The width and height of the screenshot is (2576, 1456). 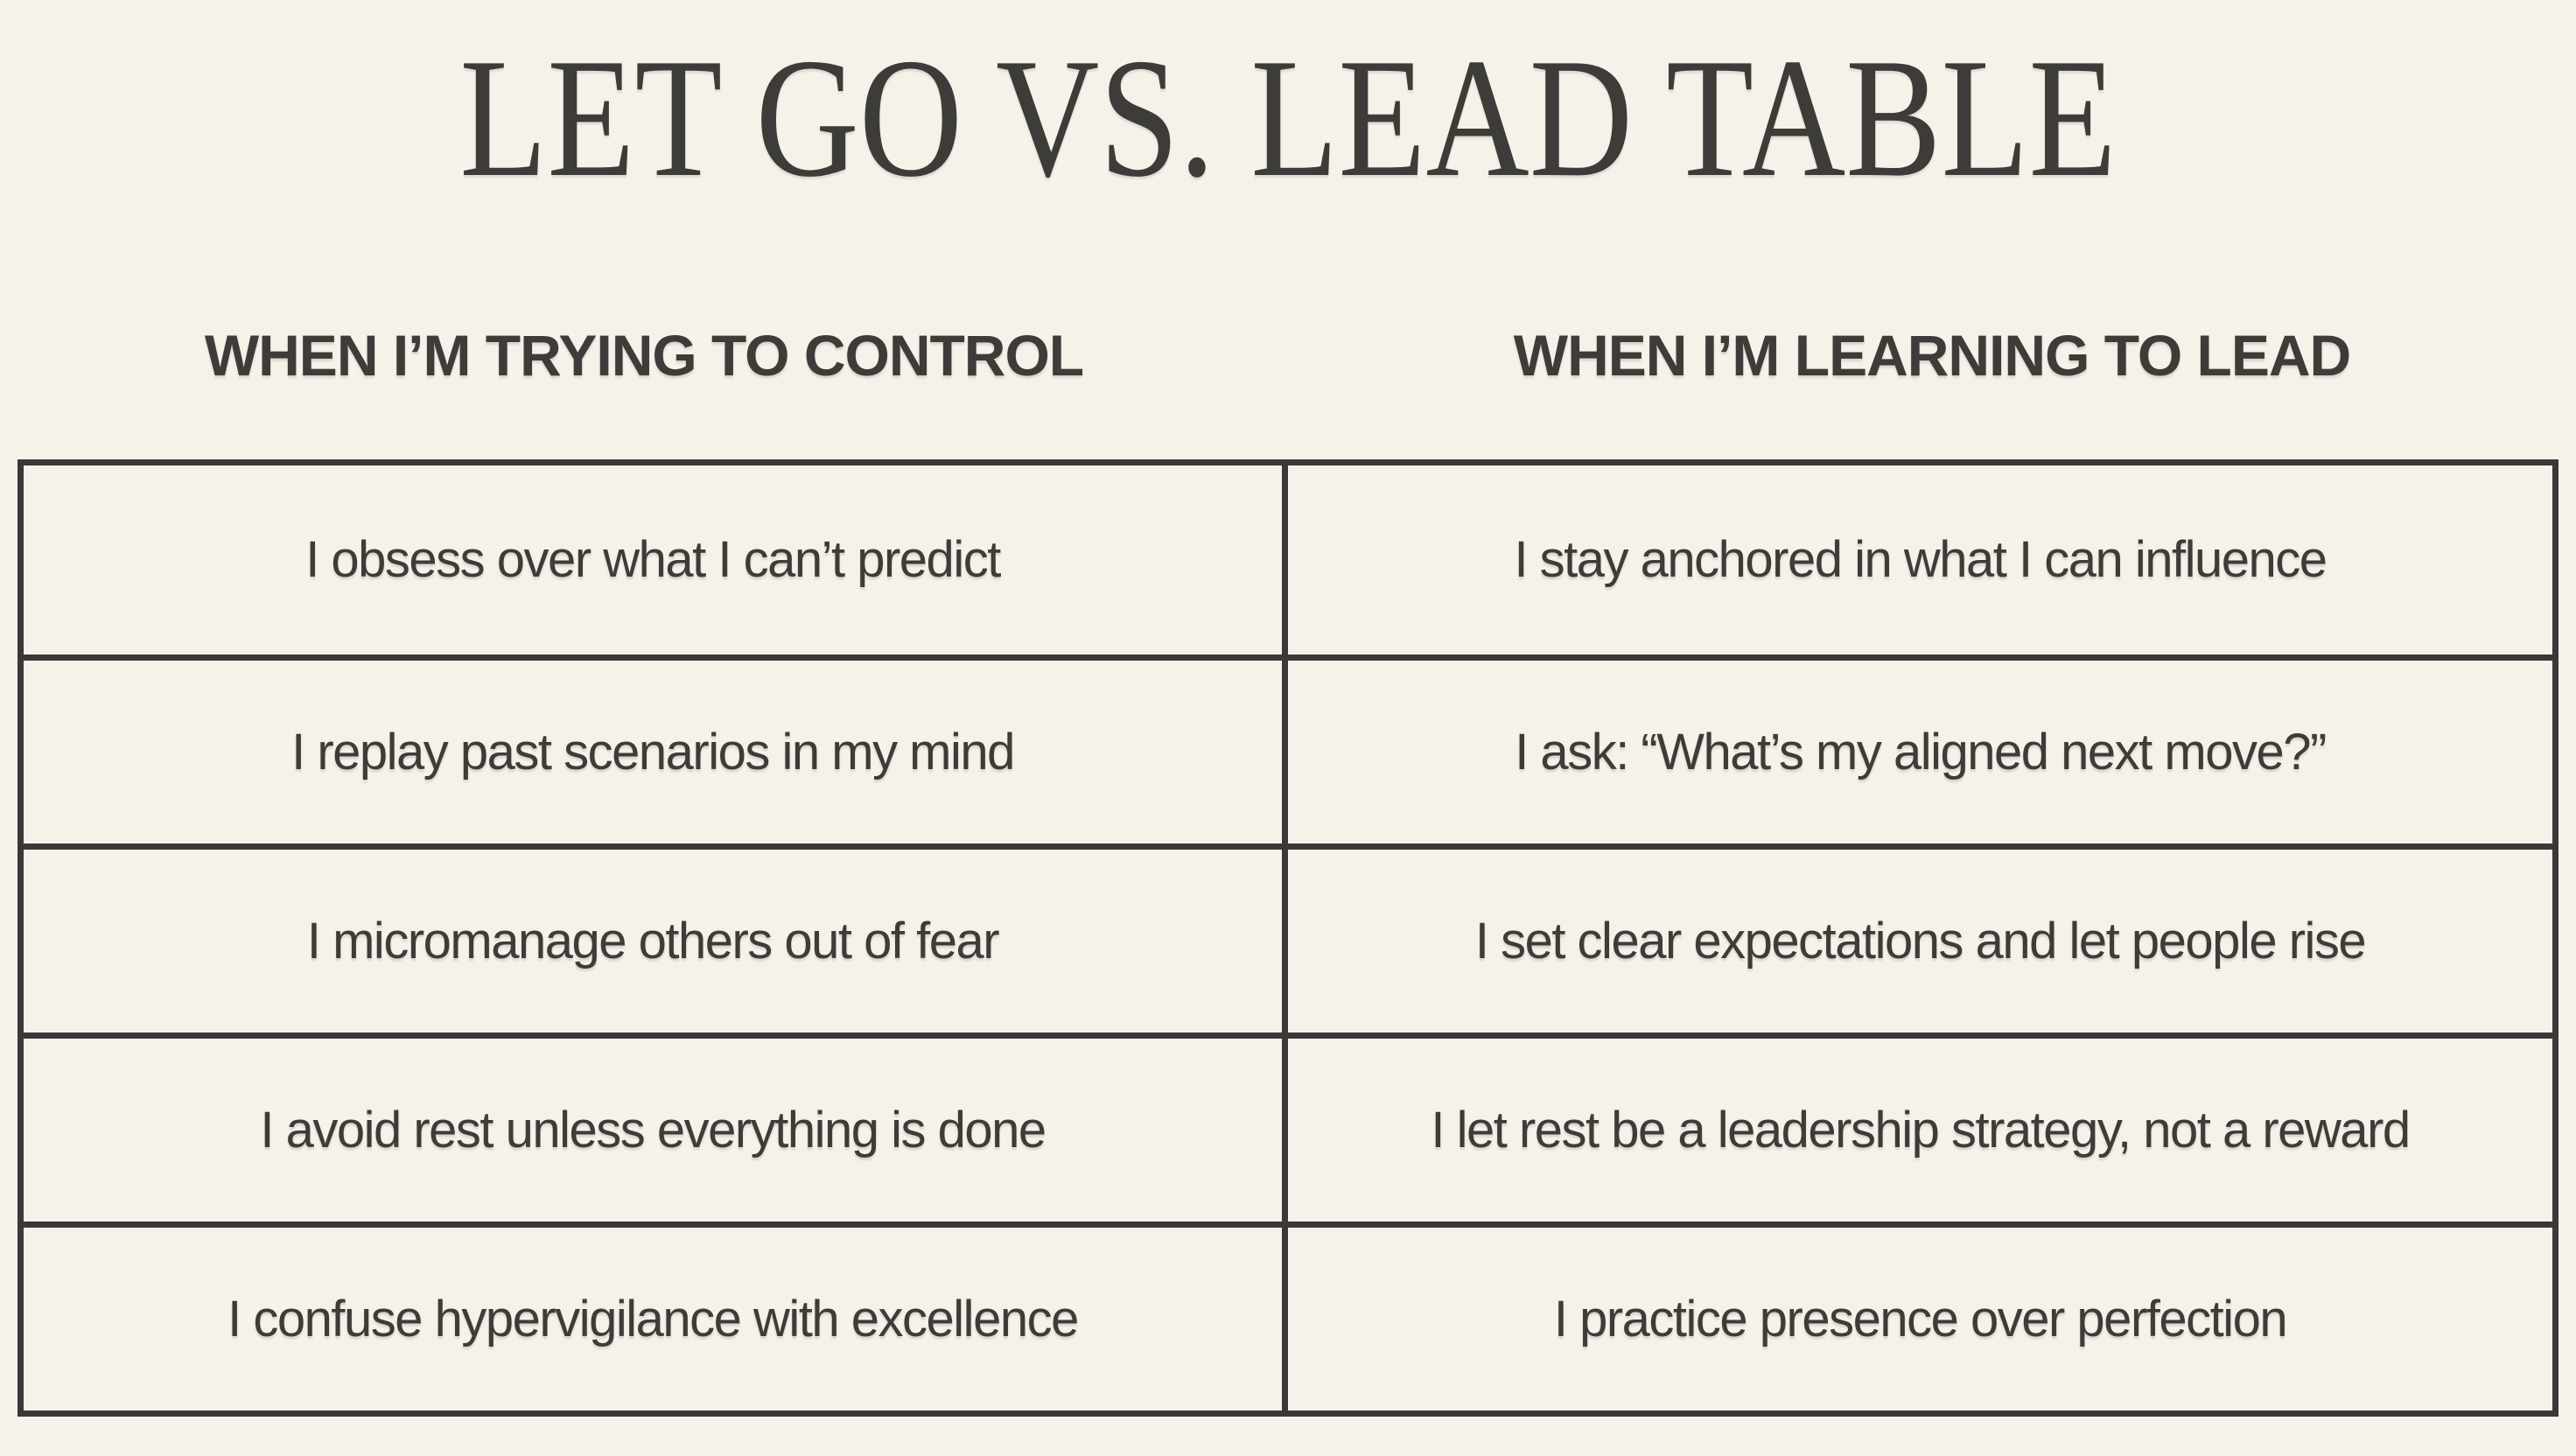 I want to click on table-cell-control-1: I obsess over what I can’t predict, so click(x=656, y=560).